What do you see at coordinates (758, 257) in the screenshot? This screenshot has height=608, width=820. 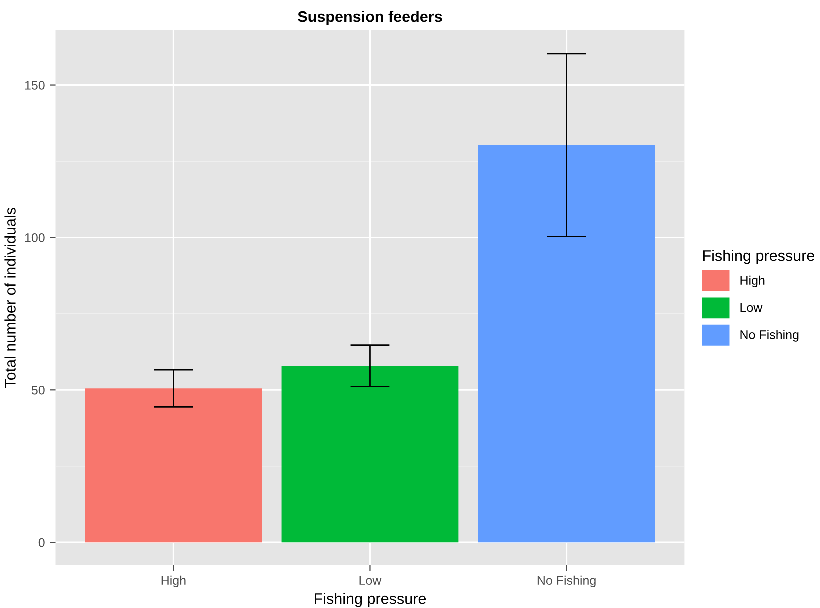 I see `legend-title: Fishing pressure` at bounding box center [758, 257].